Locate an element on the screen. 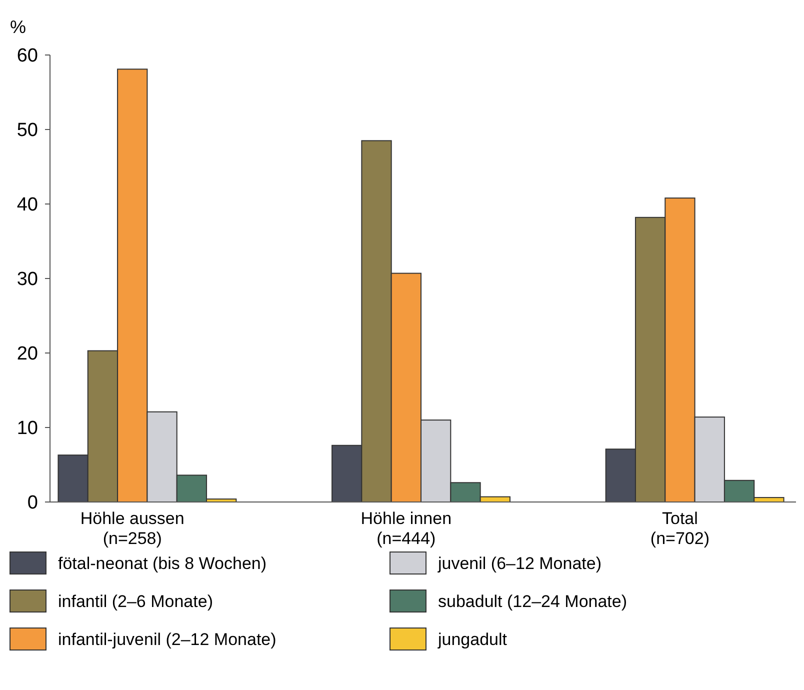 Image resolution: width=804 pixels, height=690 pixels. y-tick-label: 0 is located at coordinates (32, 503).